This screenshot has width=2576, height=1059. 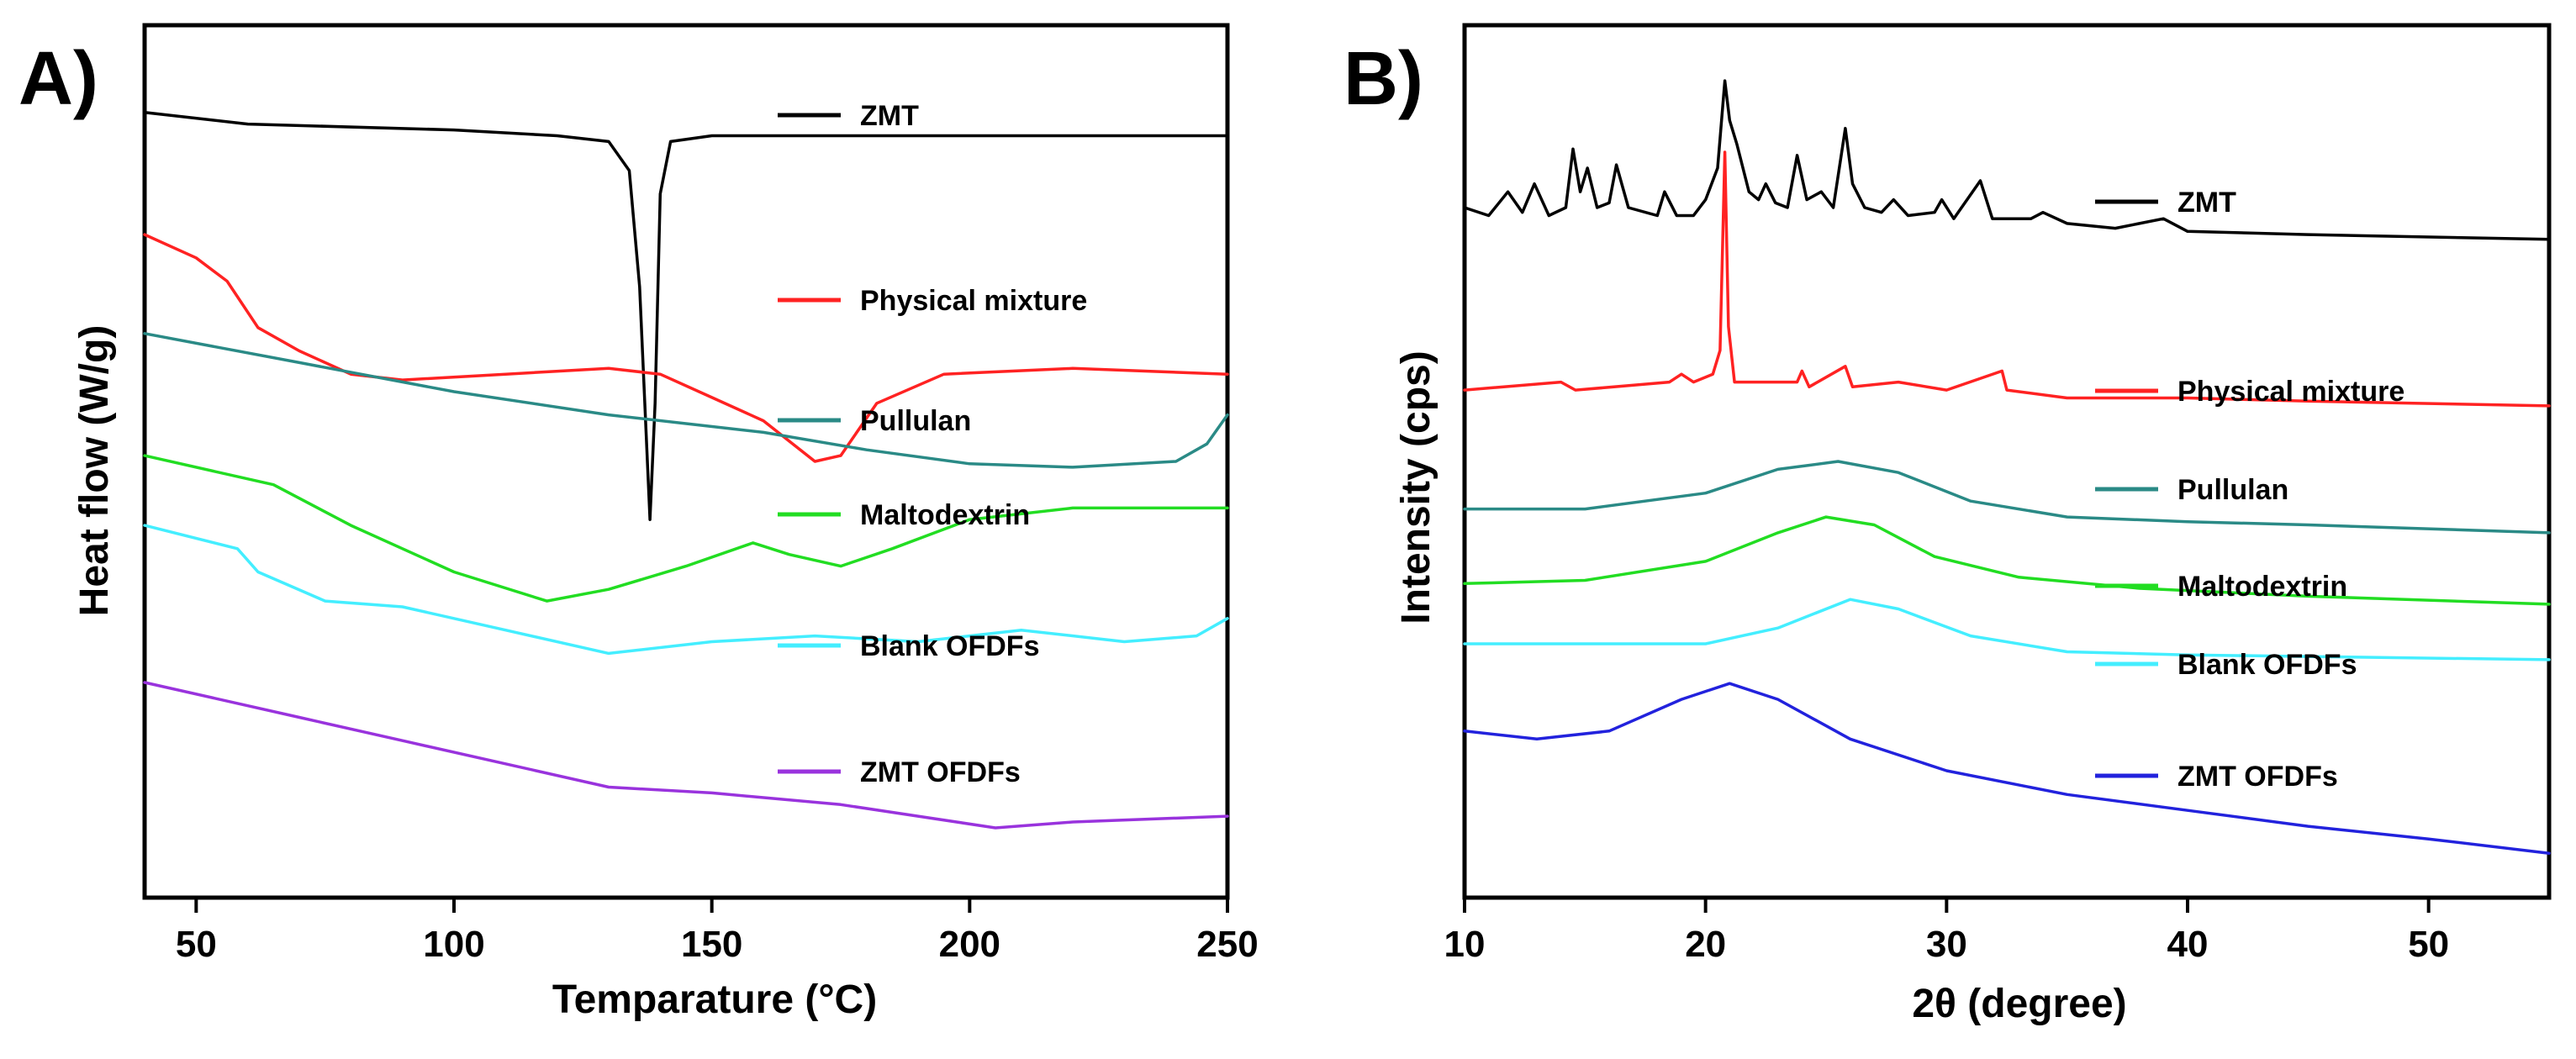 I want to click on x-tick-label: 10, so click(x=1465, y=944).